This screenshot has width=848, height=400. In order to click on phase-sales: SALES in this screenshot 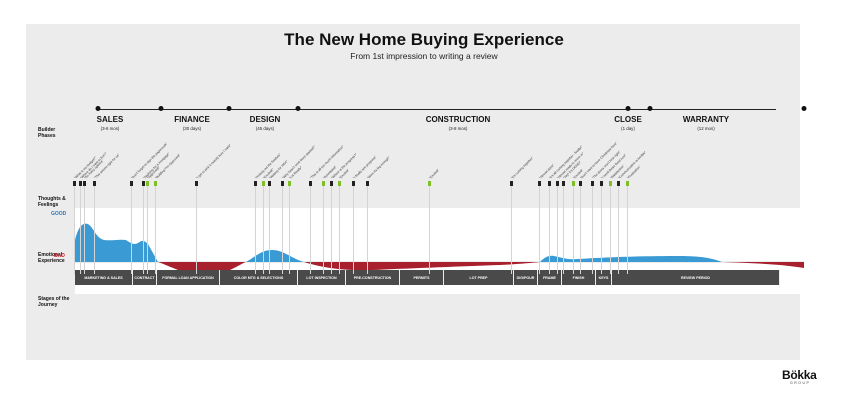, I will do `click(110, 119)`.